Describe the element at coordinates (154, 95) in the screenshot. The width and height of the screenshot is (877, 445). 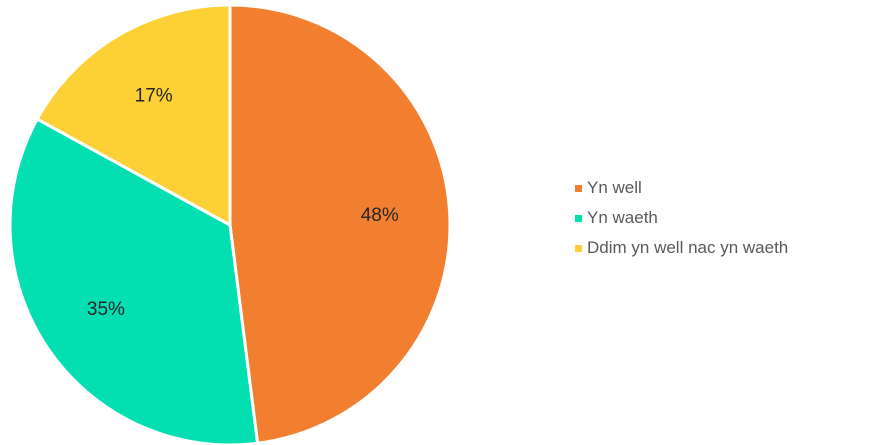
I see `slice-value-label: 17%` at that location.